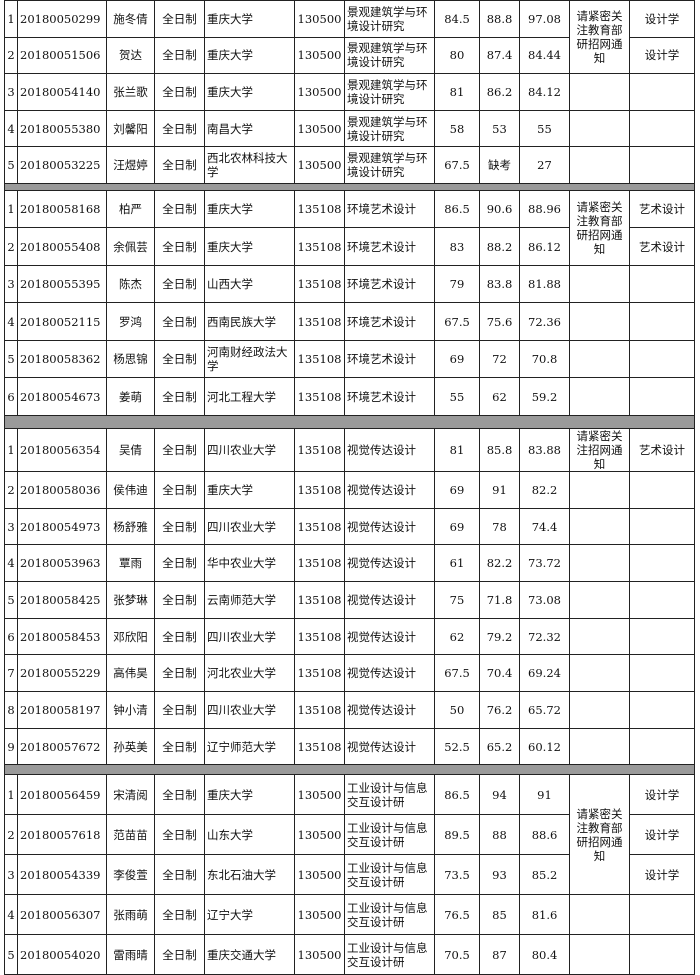 This screenshot has height=975, width=700. What do you see at coordinates (249, 636) in the screenshot?
I see `university: 四川农业大学` at bounding box center [249, 636].